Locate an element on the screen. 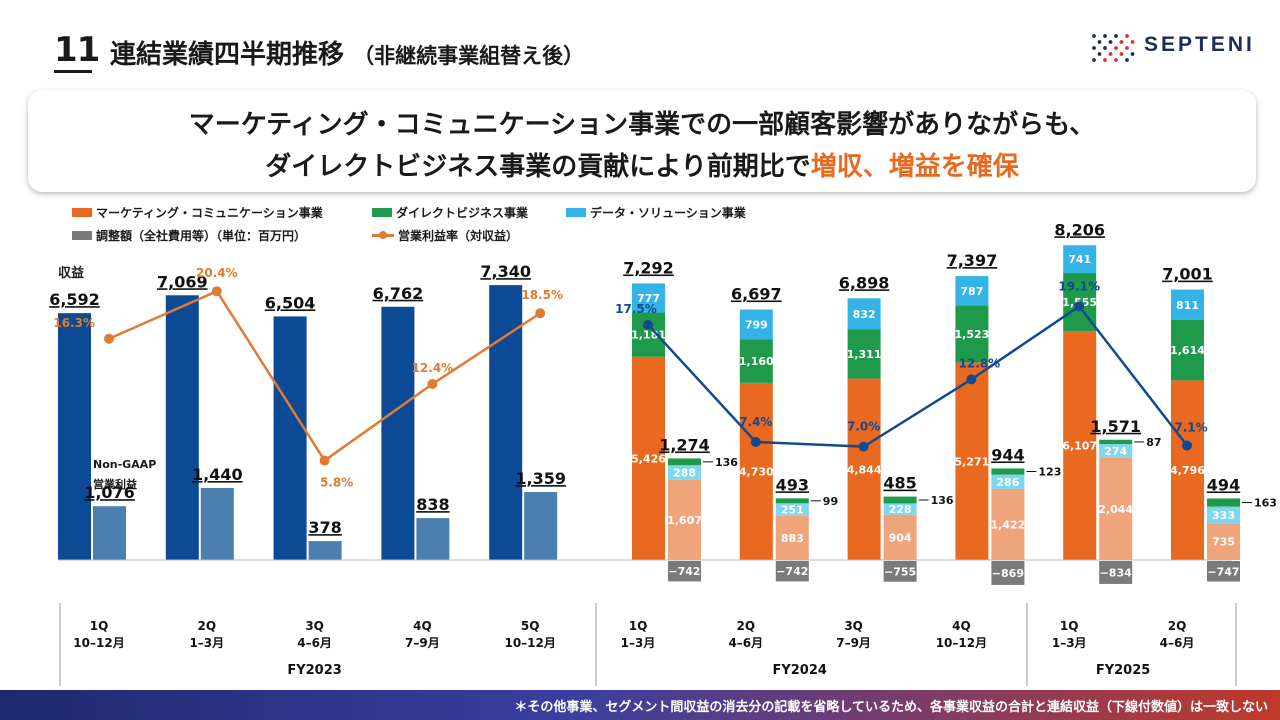 The width and height of the screenshot is (1280, 720). adjustment-label: −747 is located at coordinates (1223, 571).